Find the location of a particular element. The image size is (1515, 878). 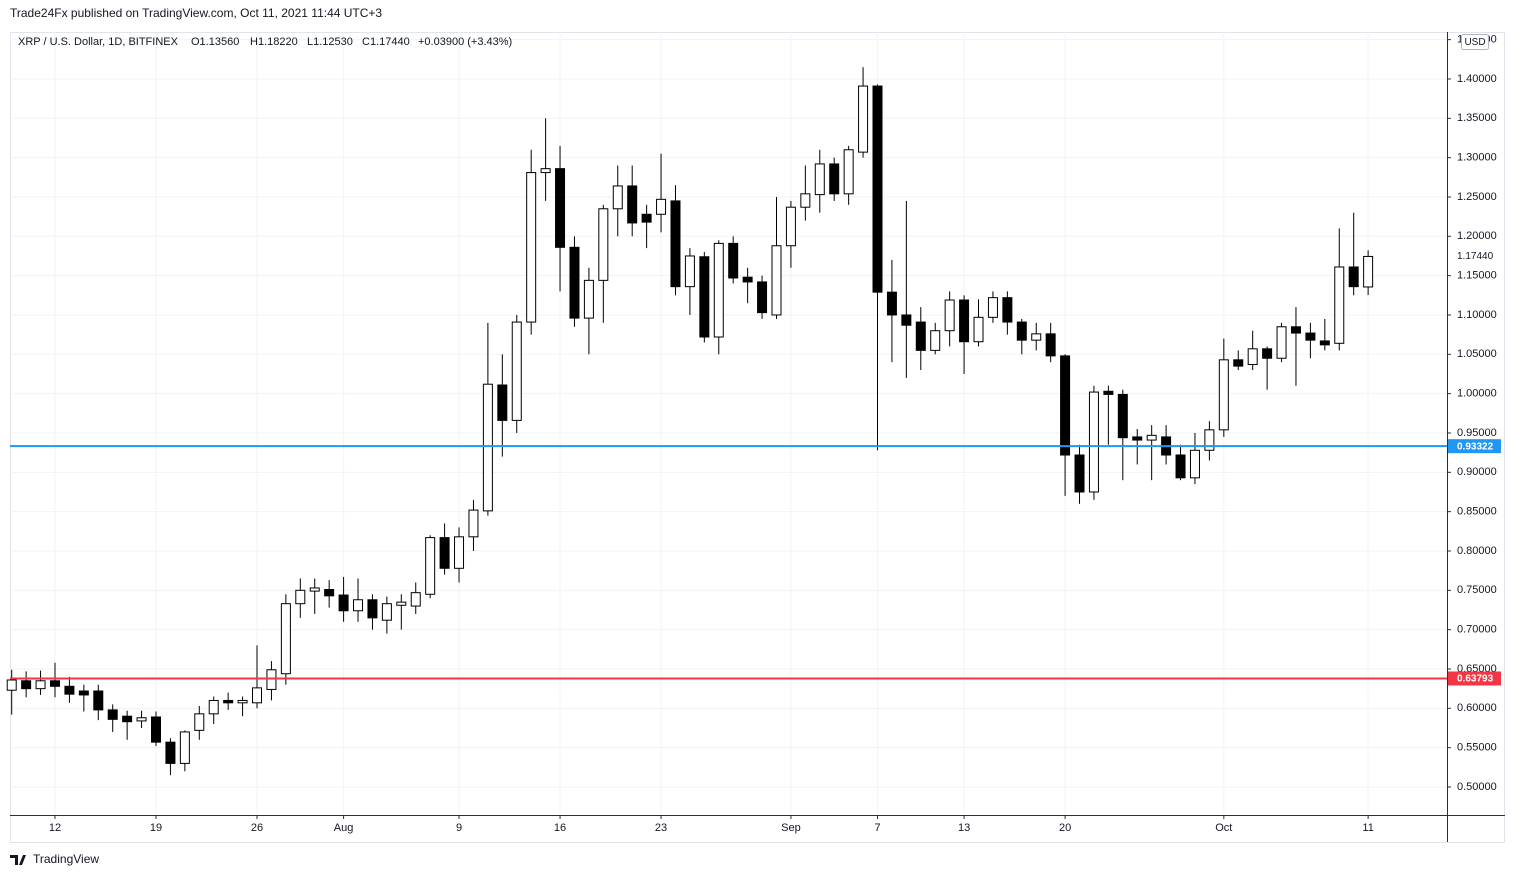

legend-change: +0.03900 (+3.43%) is located at coordinates (465, 42).